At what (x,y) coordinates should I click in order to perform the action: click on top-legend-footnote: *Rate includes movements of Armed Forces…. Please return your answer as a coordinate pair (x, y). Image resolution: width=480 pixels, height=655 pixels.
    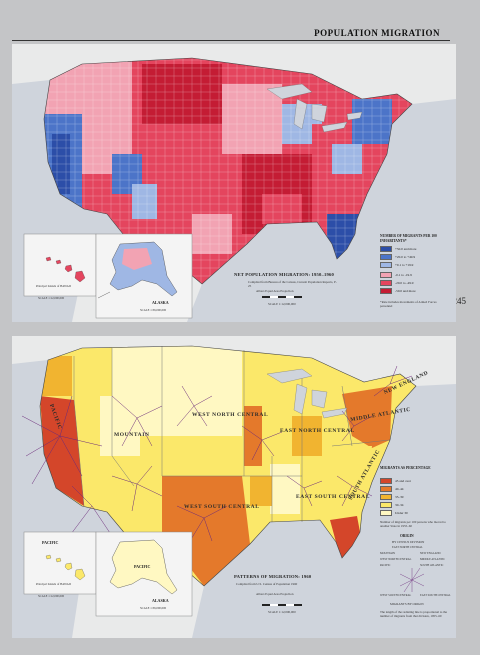
    Looking at the image, I should click on (408, 304).